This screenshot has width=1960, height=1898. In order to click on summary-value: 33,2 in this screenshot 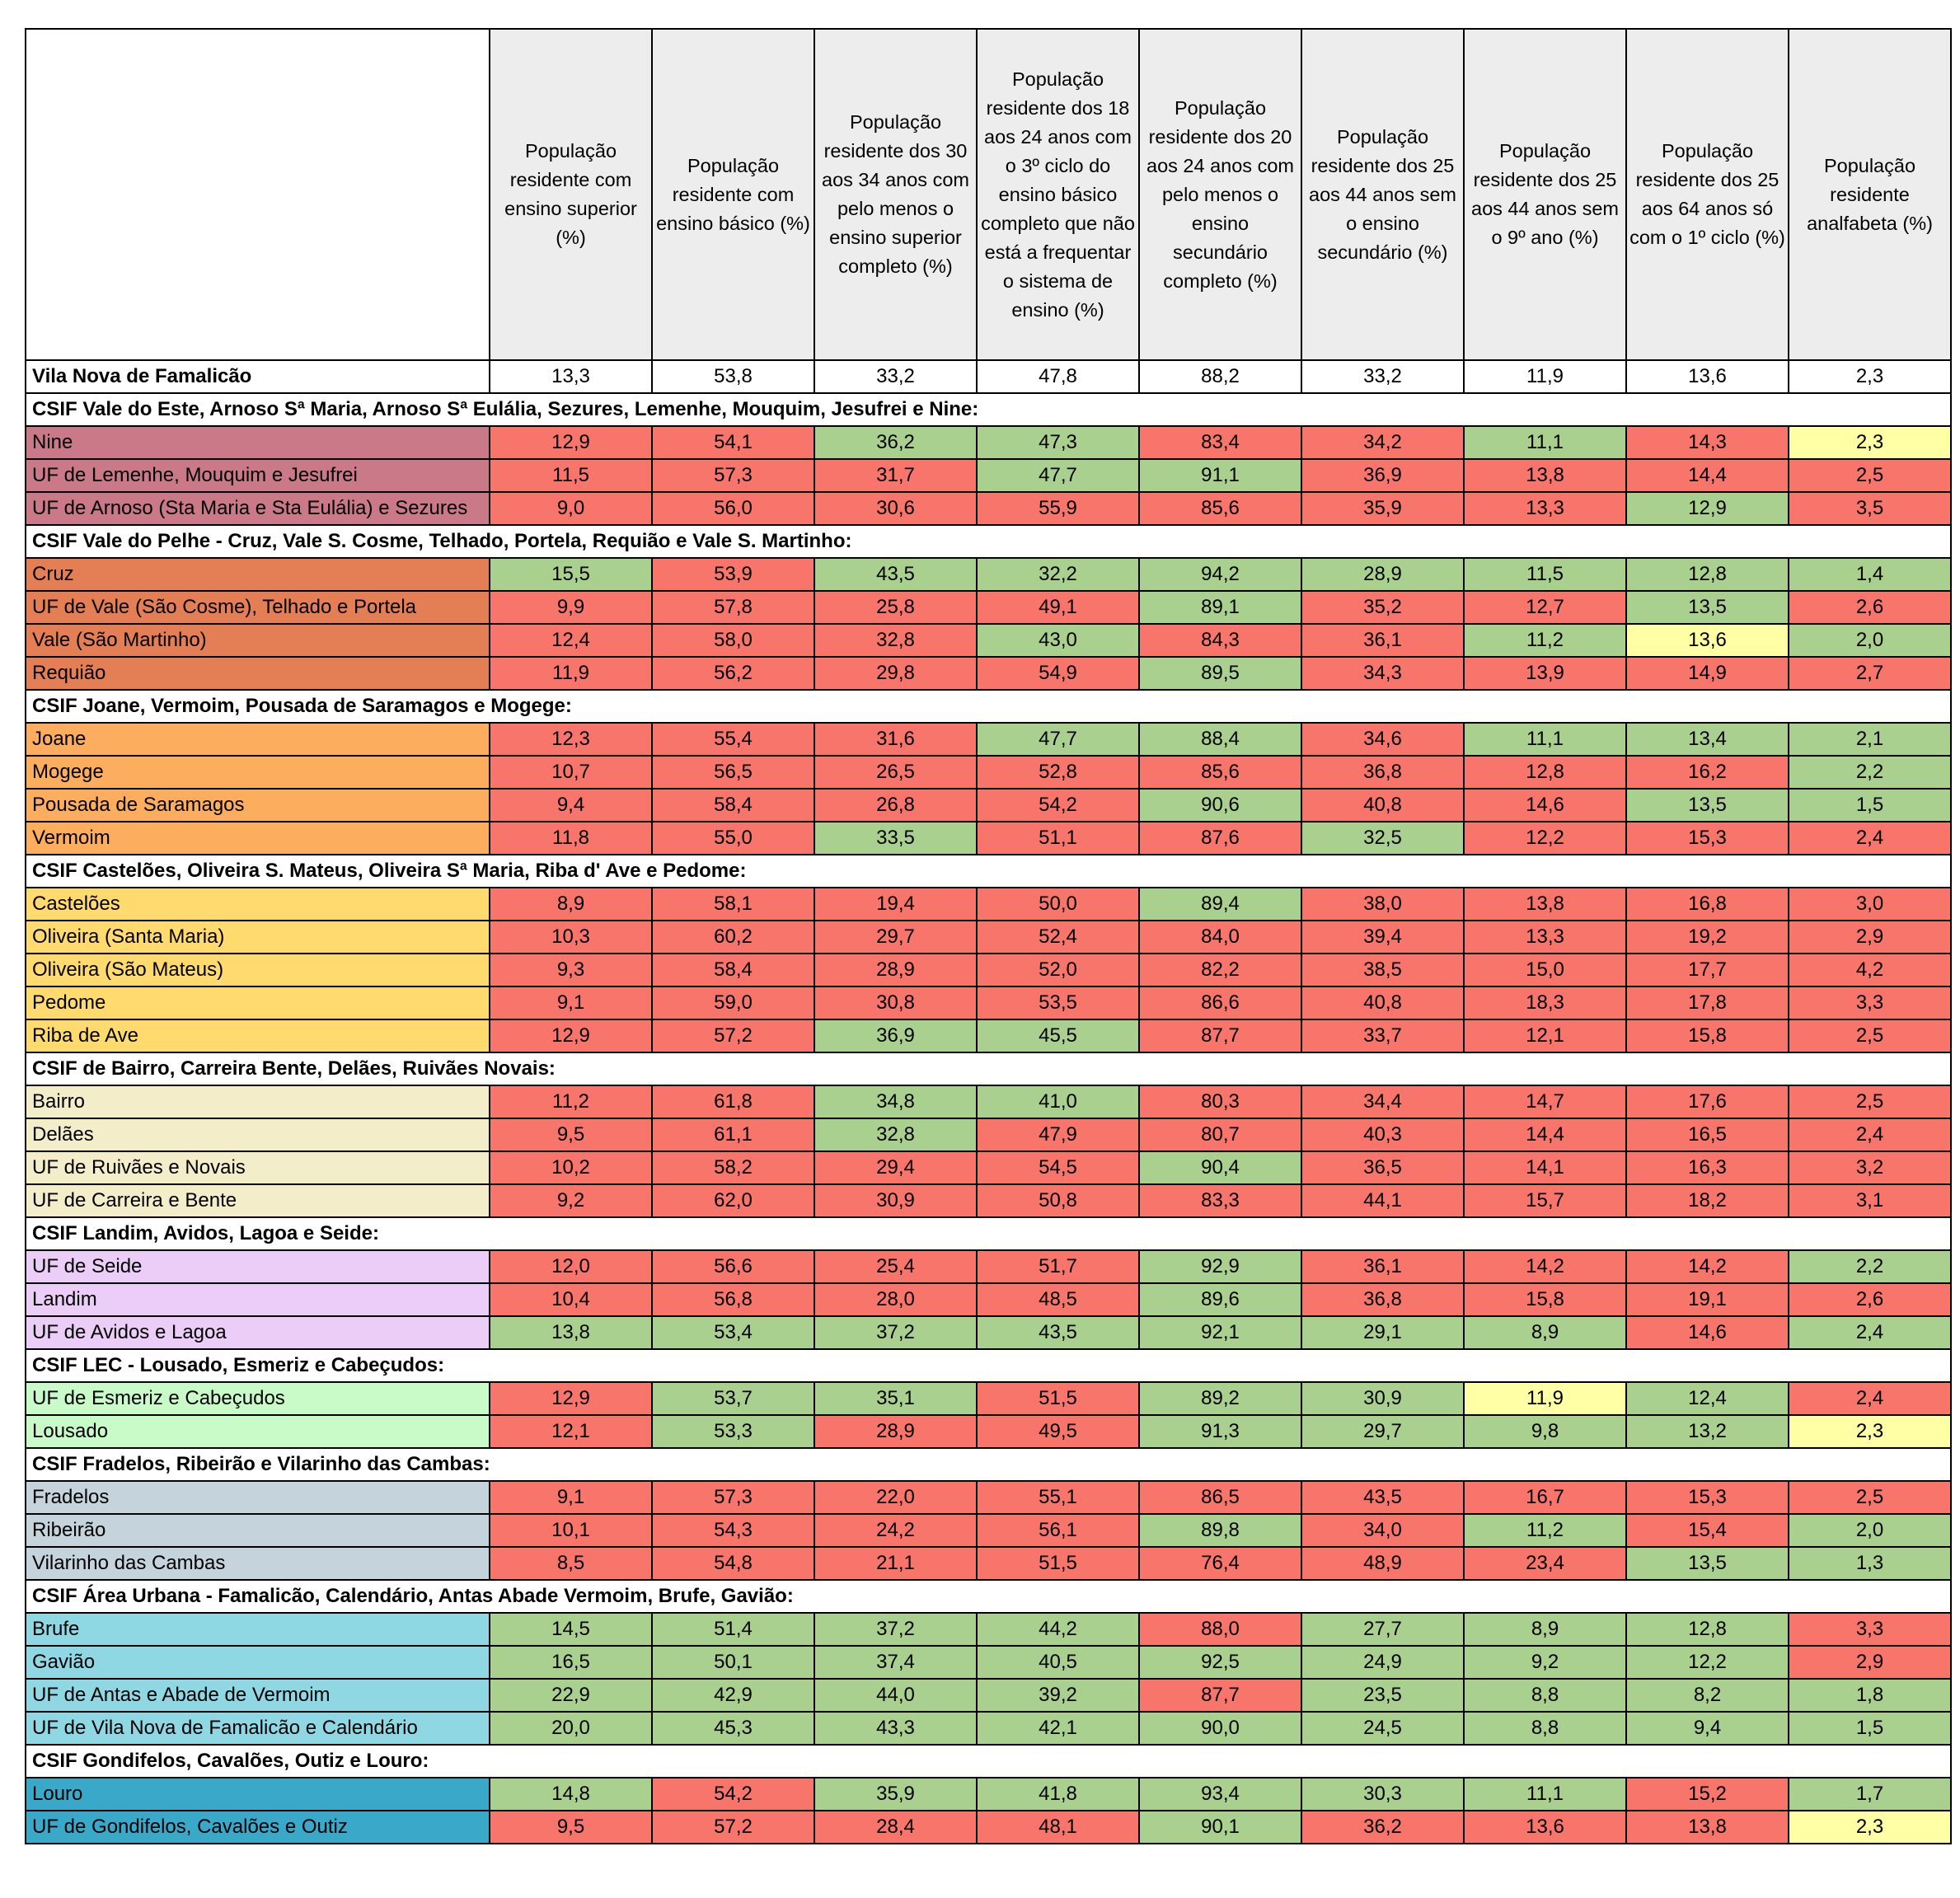, I will do `click(896, 376)`.